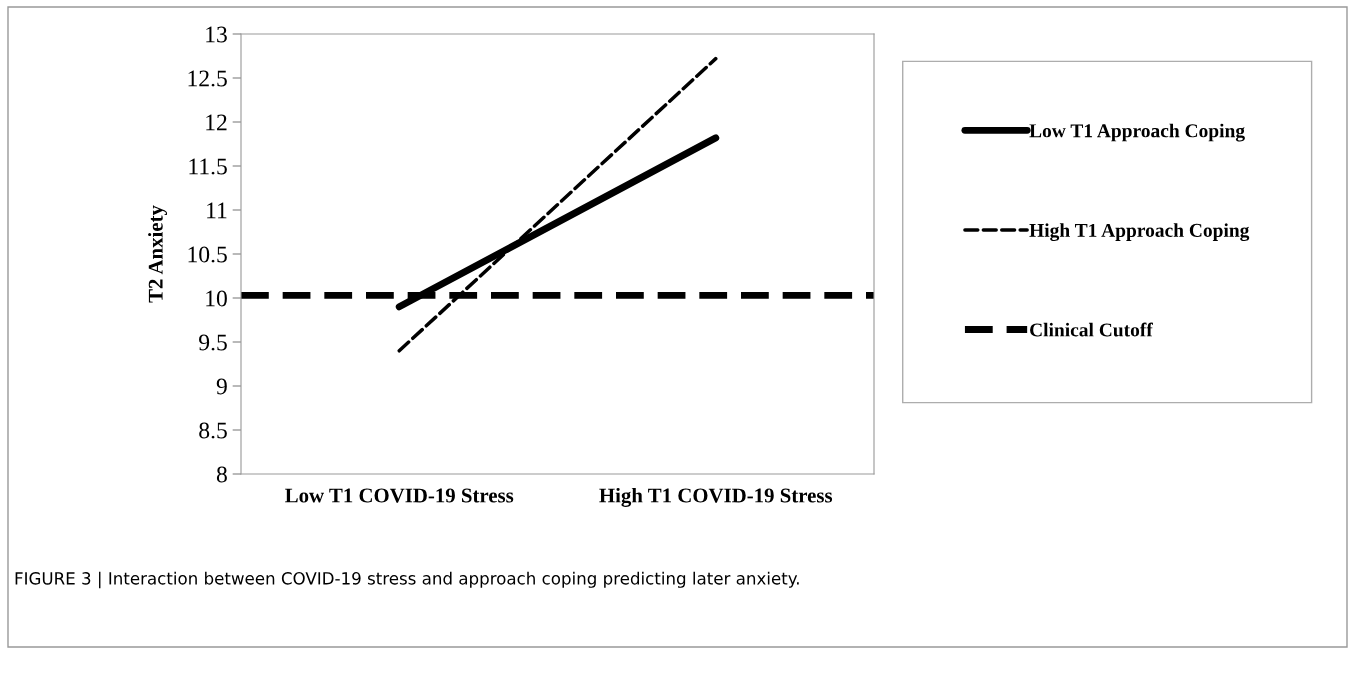 The width and height of the screenshot is (1355, 691). What do you see at coordinates (399, 495) in the screenshot?
I see `x-tick-label: Low T1 COVID-19 Stress` at bounding box center [399, 495].